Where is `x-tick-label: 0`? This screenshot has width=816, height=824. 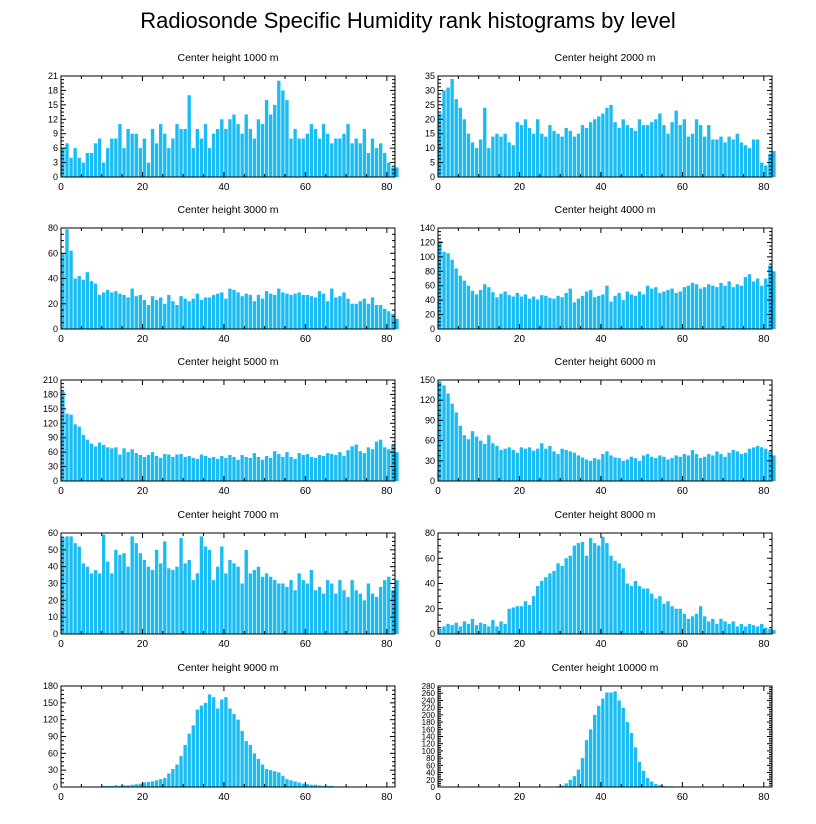 x-tick-label: 0 is located at coordinates (438, 339).